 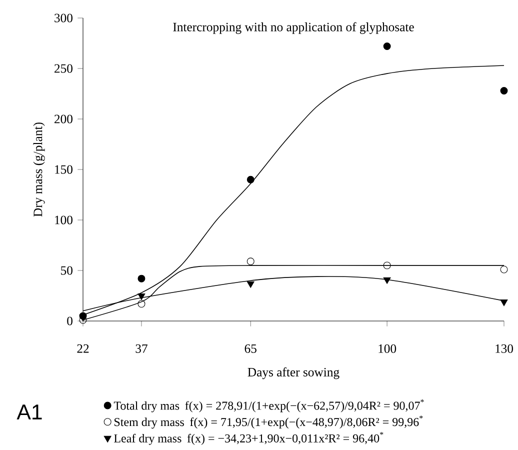 What do you see at coordinates (285, 439) in the screenshot?
I see `text: f(x) = −34,23+1,90x−0,011x²R² = 96,40$^{*}$` at bounding box center [285, 439].